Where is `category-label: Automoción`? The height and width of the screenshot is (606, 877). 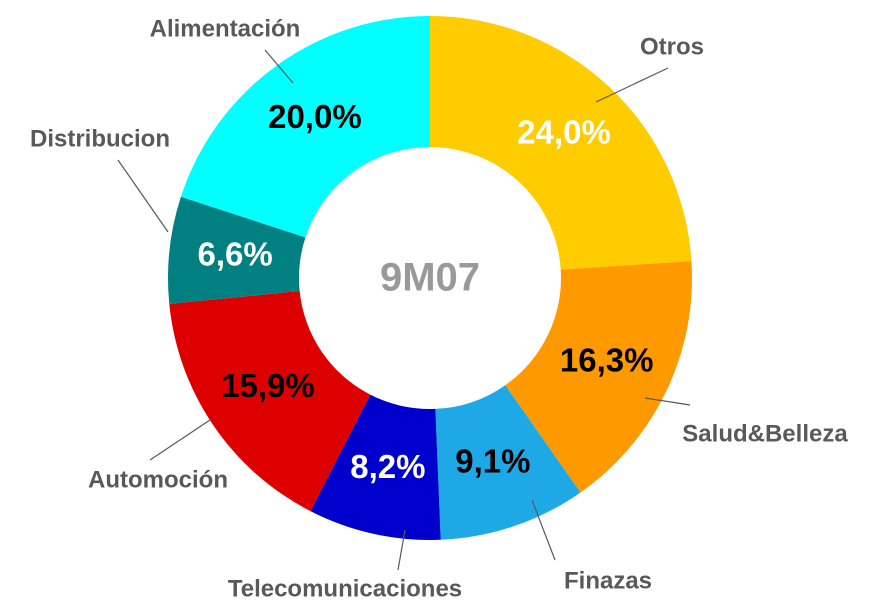 category-label: Automoción is located at coordinates (158, 479).